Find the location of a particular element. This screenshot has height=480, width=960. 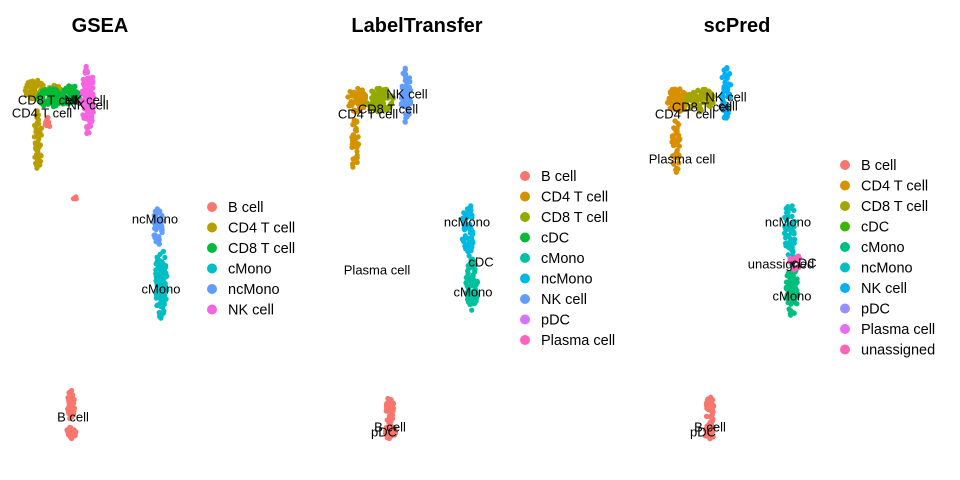

cluster-label: B cell is located at coordinates (710, 426).